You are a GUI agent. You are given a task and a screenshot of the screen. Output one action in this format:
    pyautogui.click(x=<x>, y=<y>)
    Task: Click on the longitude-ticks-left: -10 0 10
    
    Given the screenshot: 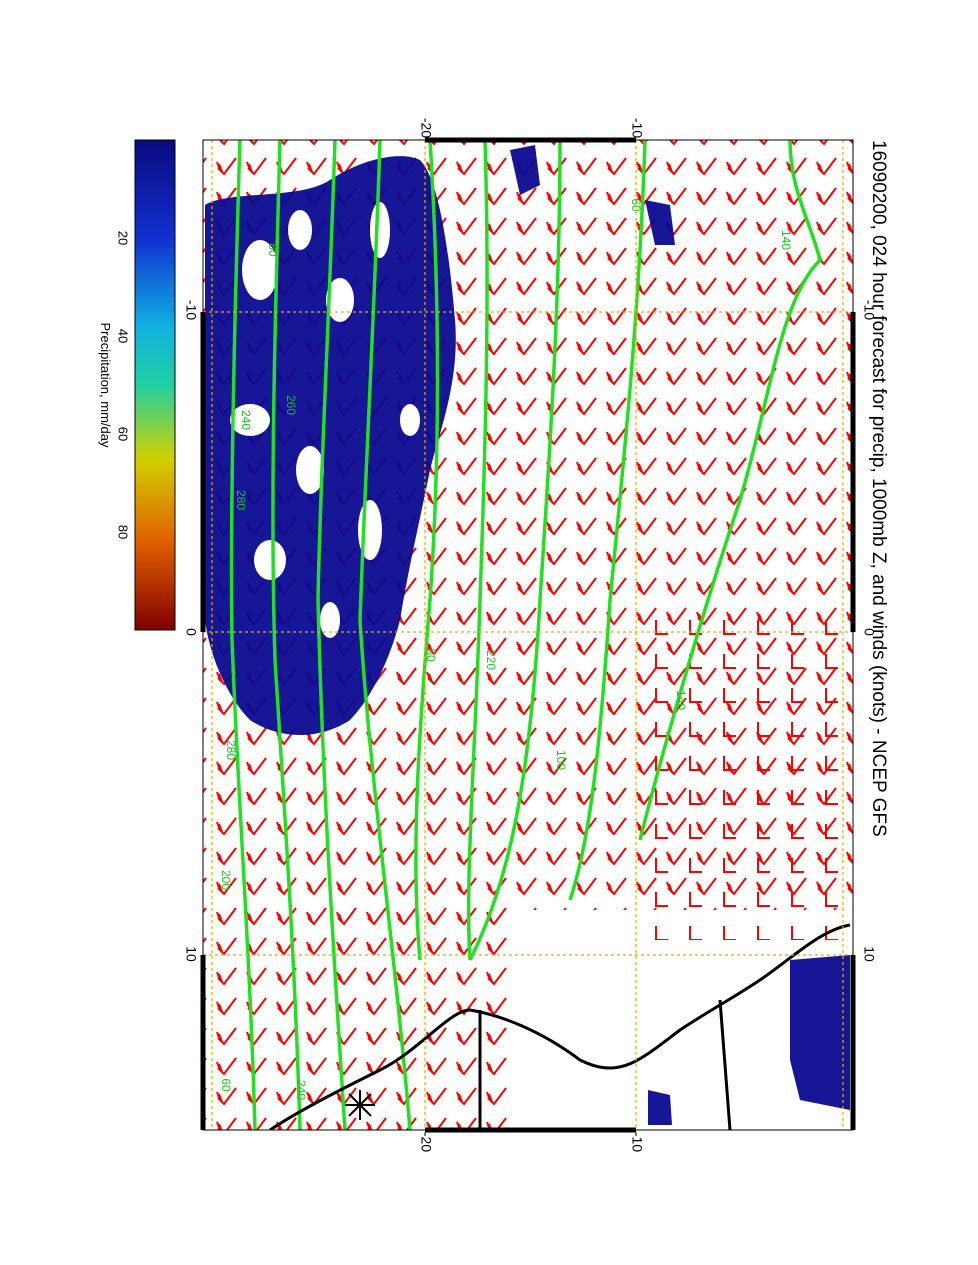 What is the action you would take?
    pyautogui.click(x=191, y=631)
    